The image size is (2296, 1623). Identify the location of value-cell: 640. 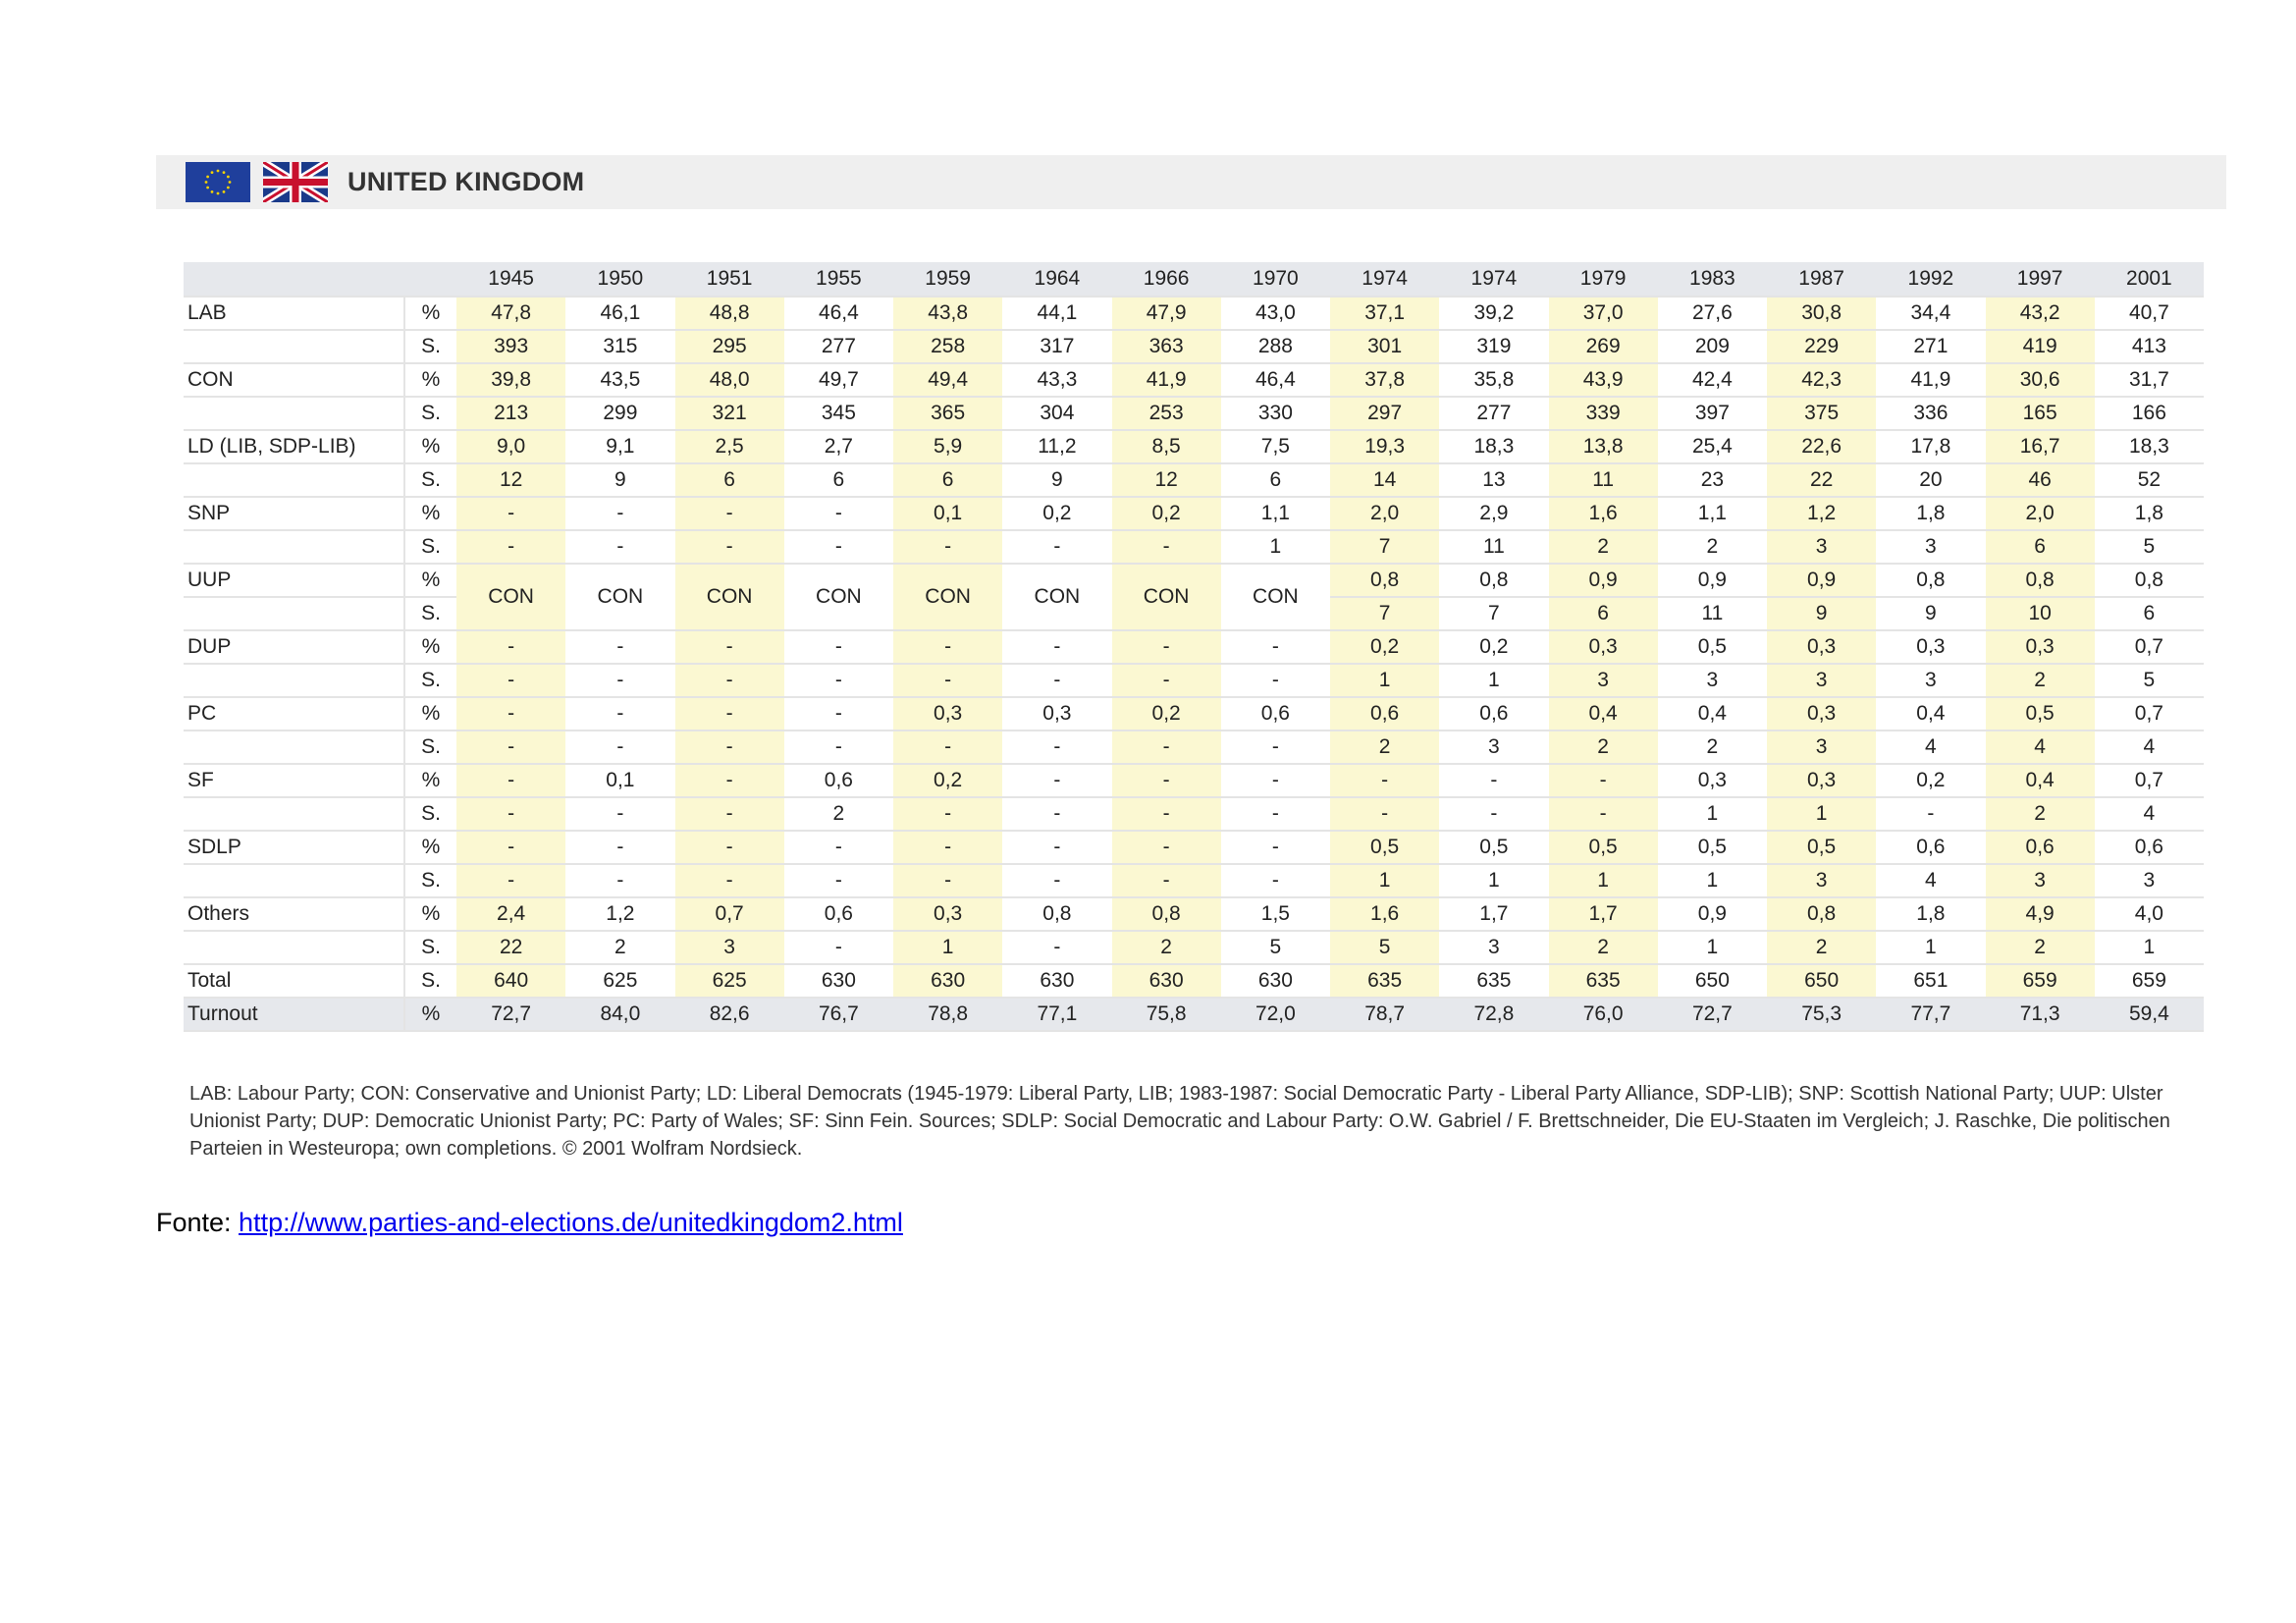
(511, 981).